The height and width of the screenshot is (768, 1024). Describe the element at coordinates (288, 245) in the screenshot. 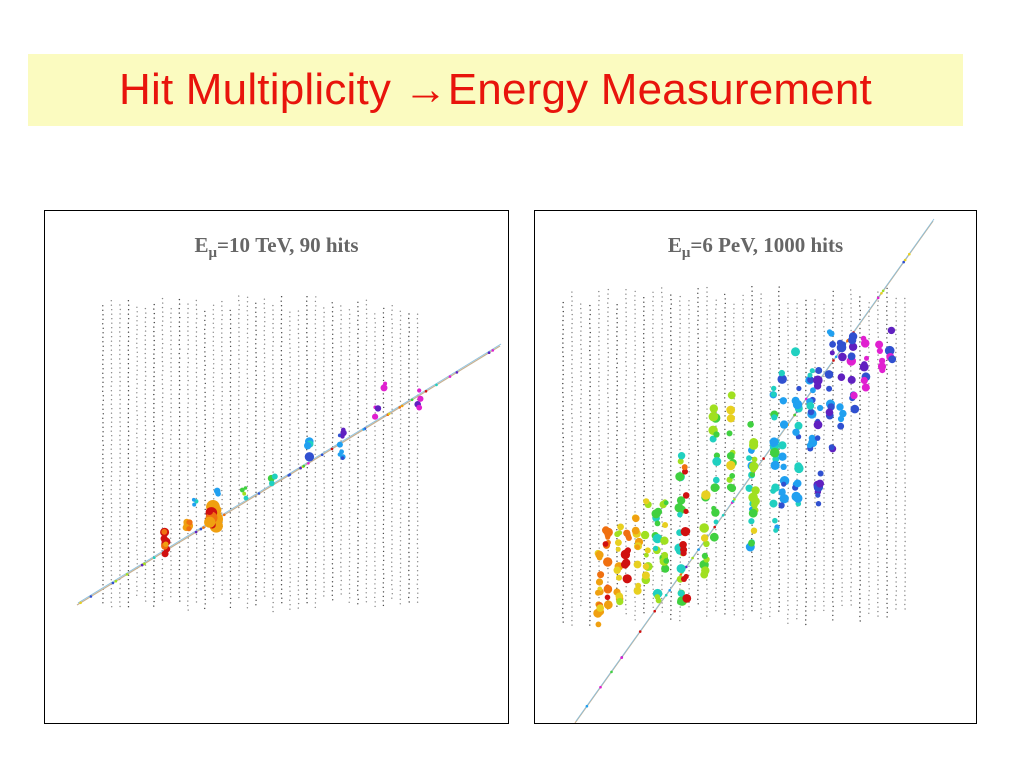

I see `caption-energy-hits: =10 TeV, 90 hits` at that location.